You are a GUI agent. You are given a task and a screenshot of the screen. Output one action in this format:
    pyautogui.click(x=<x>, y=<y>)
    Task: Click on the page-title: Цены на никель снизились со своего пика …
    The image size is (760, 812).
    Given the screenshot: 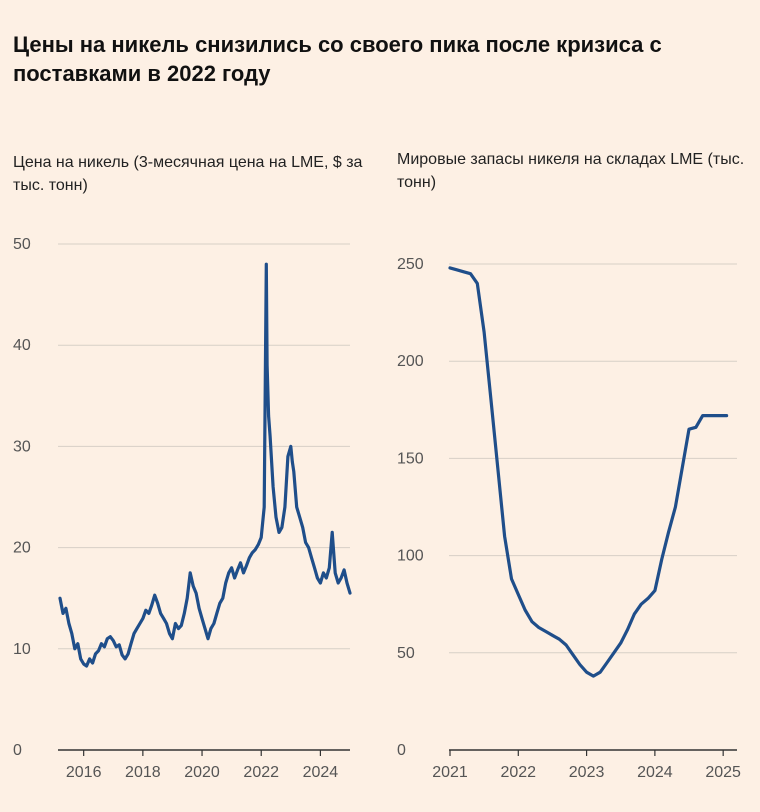 What is the action you would take?
    pyautogui.click(x=337, y=59)
    